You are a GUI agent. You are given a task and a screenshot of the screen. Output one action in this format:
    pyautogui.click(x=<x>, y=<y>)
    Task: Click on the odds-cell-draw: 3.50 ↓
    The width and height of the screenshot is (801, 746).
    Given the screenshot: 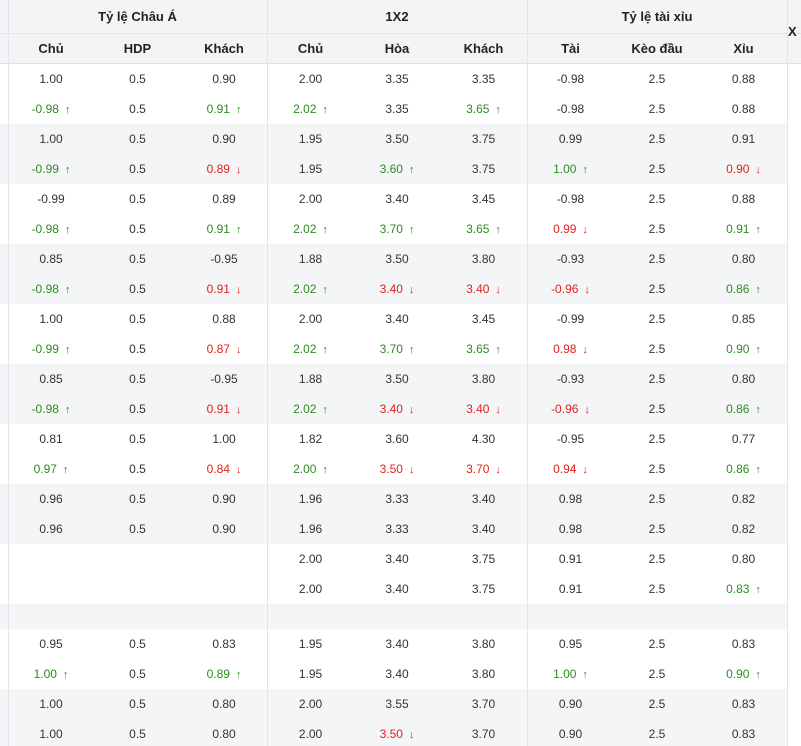 What is the action you would take?
    pyautogui.click(x=397, y=469)
    